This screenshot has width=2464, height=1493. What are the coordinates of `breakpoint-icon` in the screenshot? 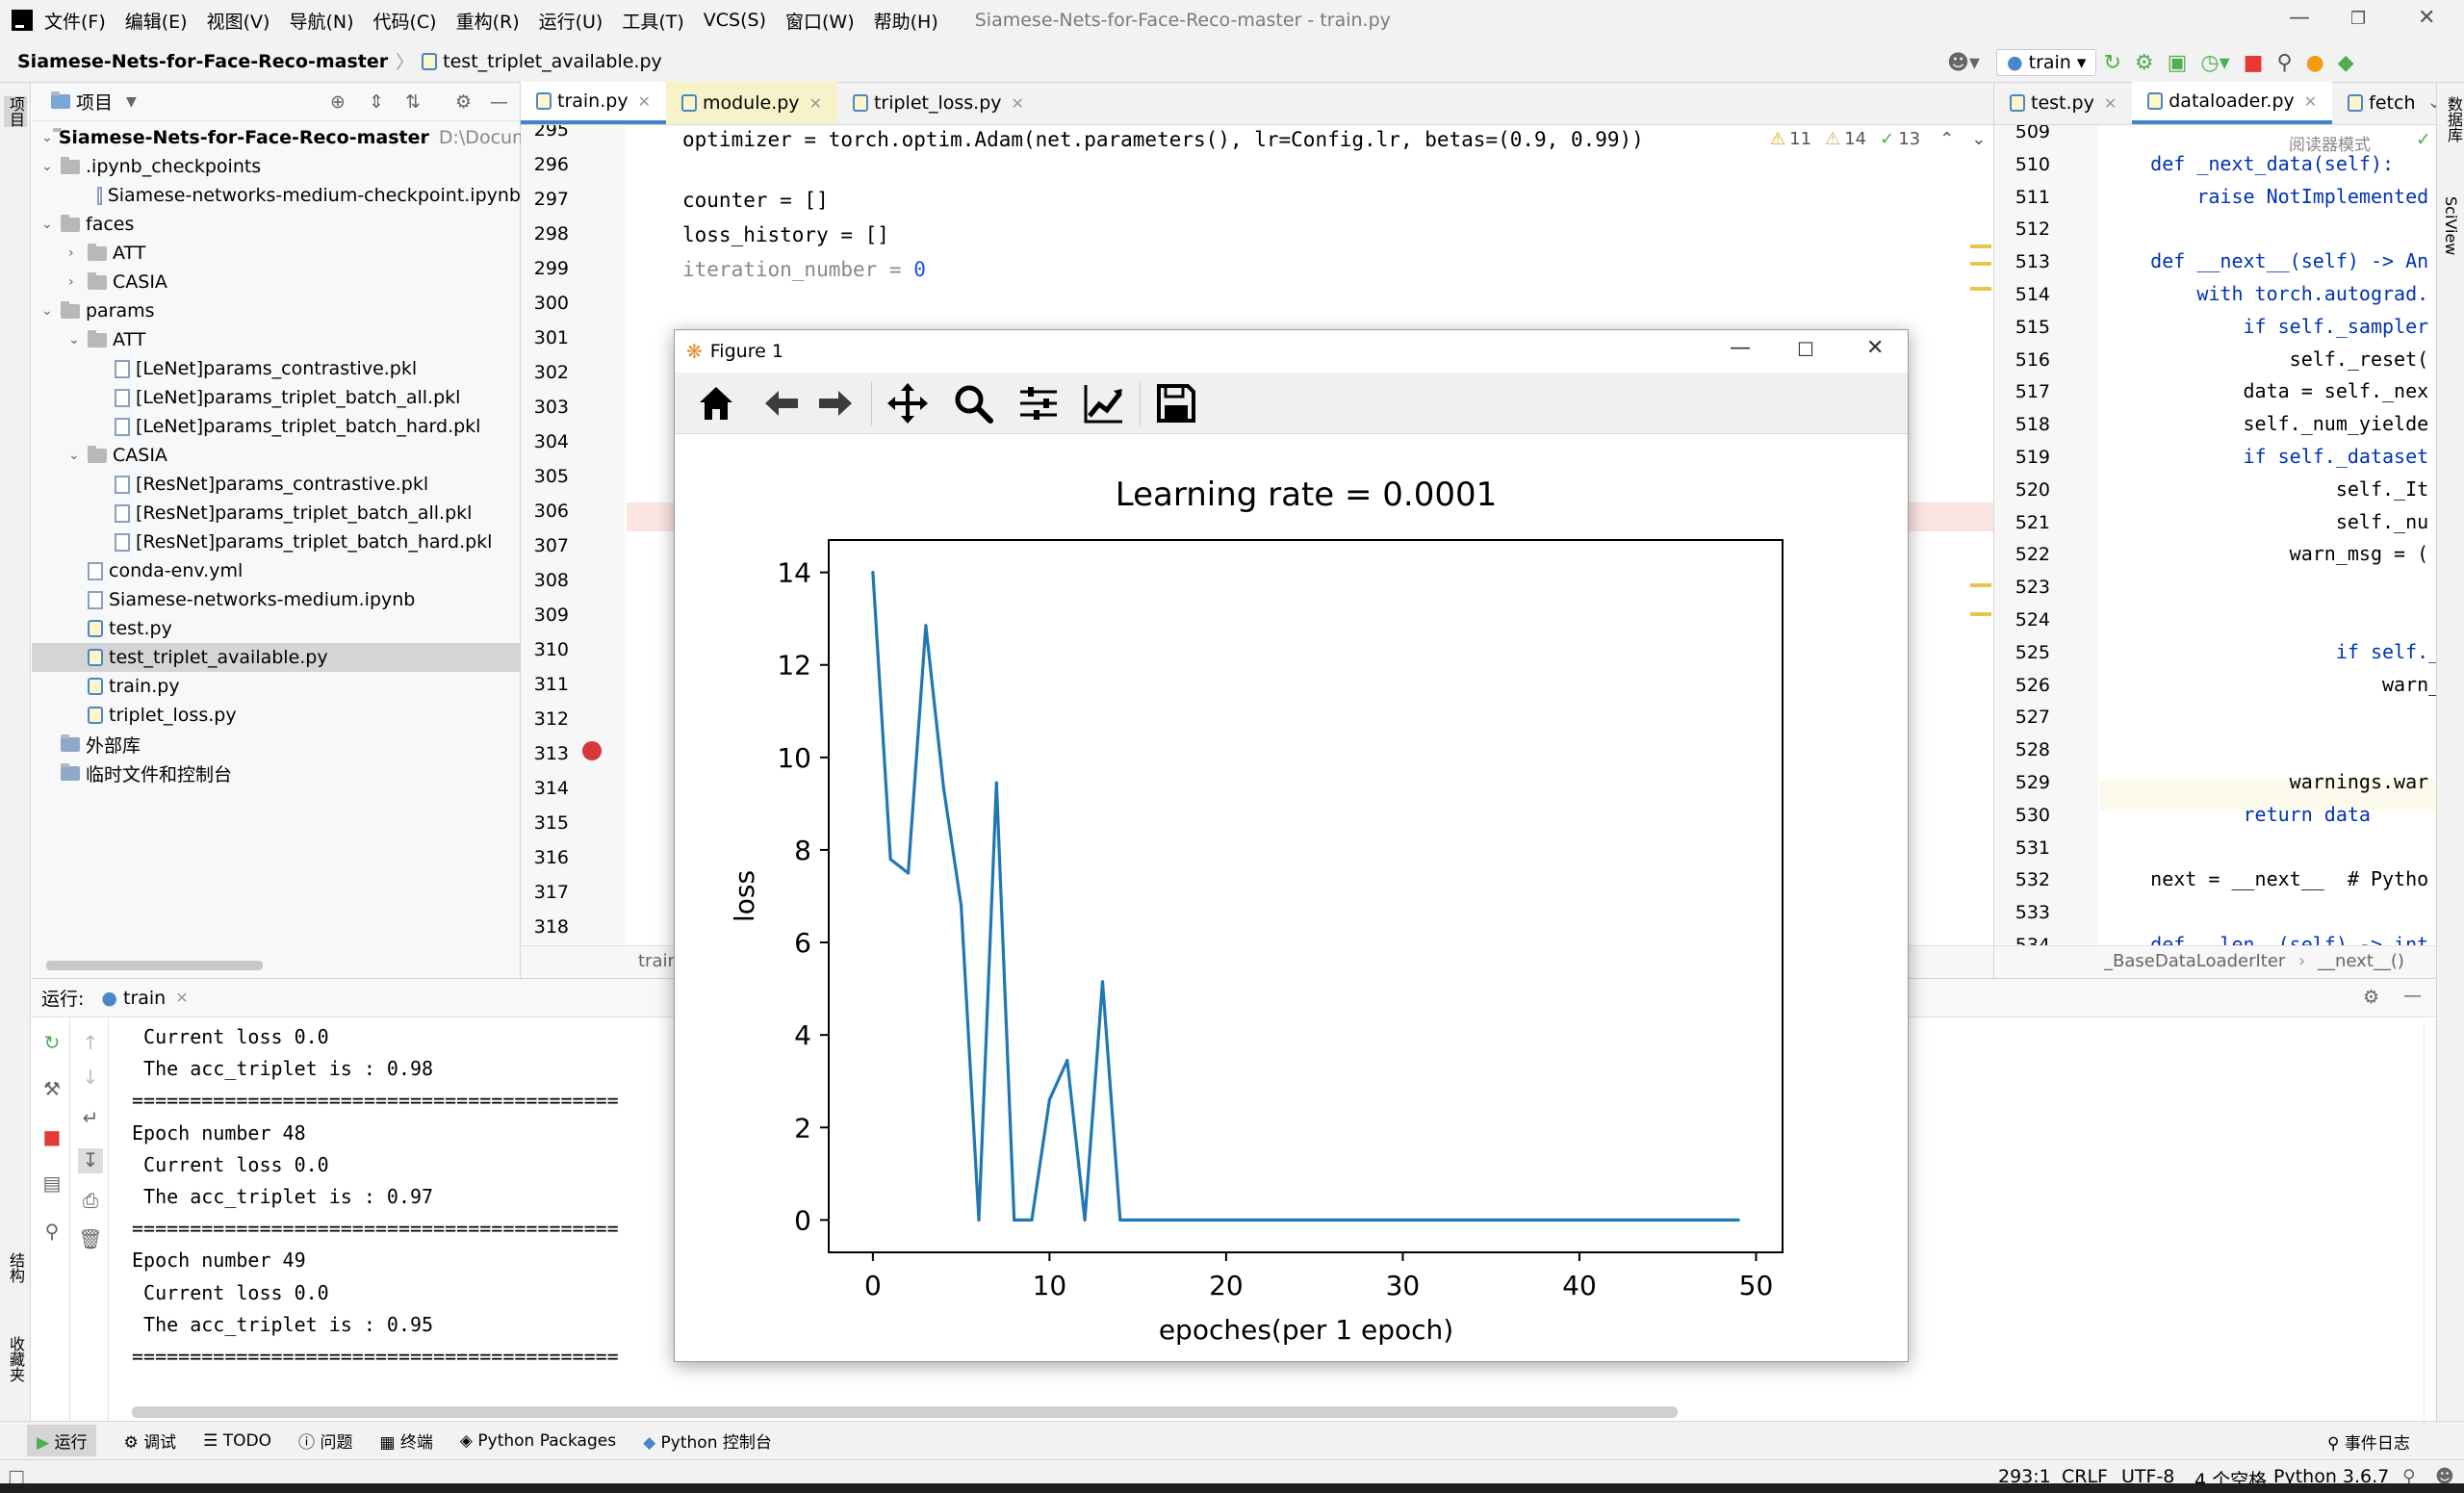 It's located at (592, 750).